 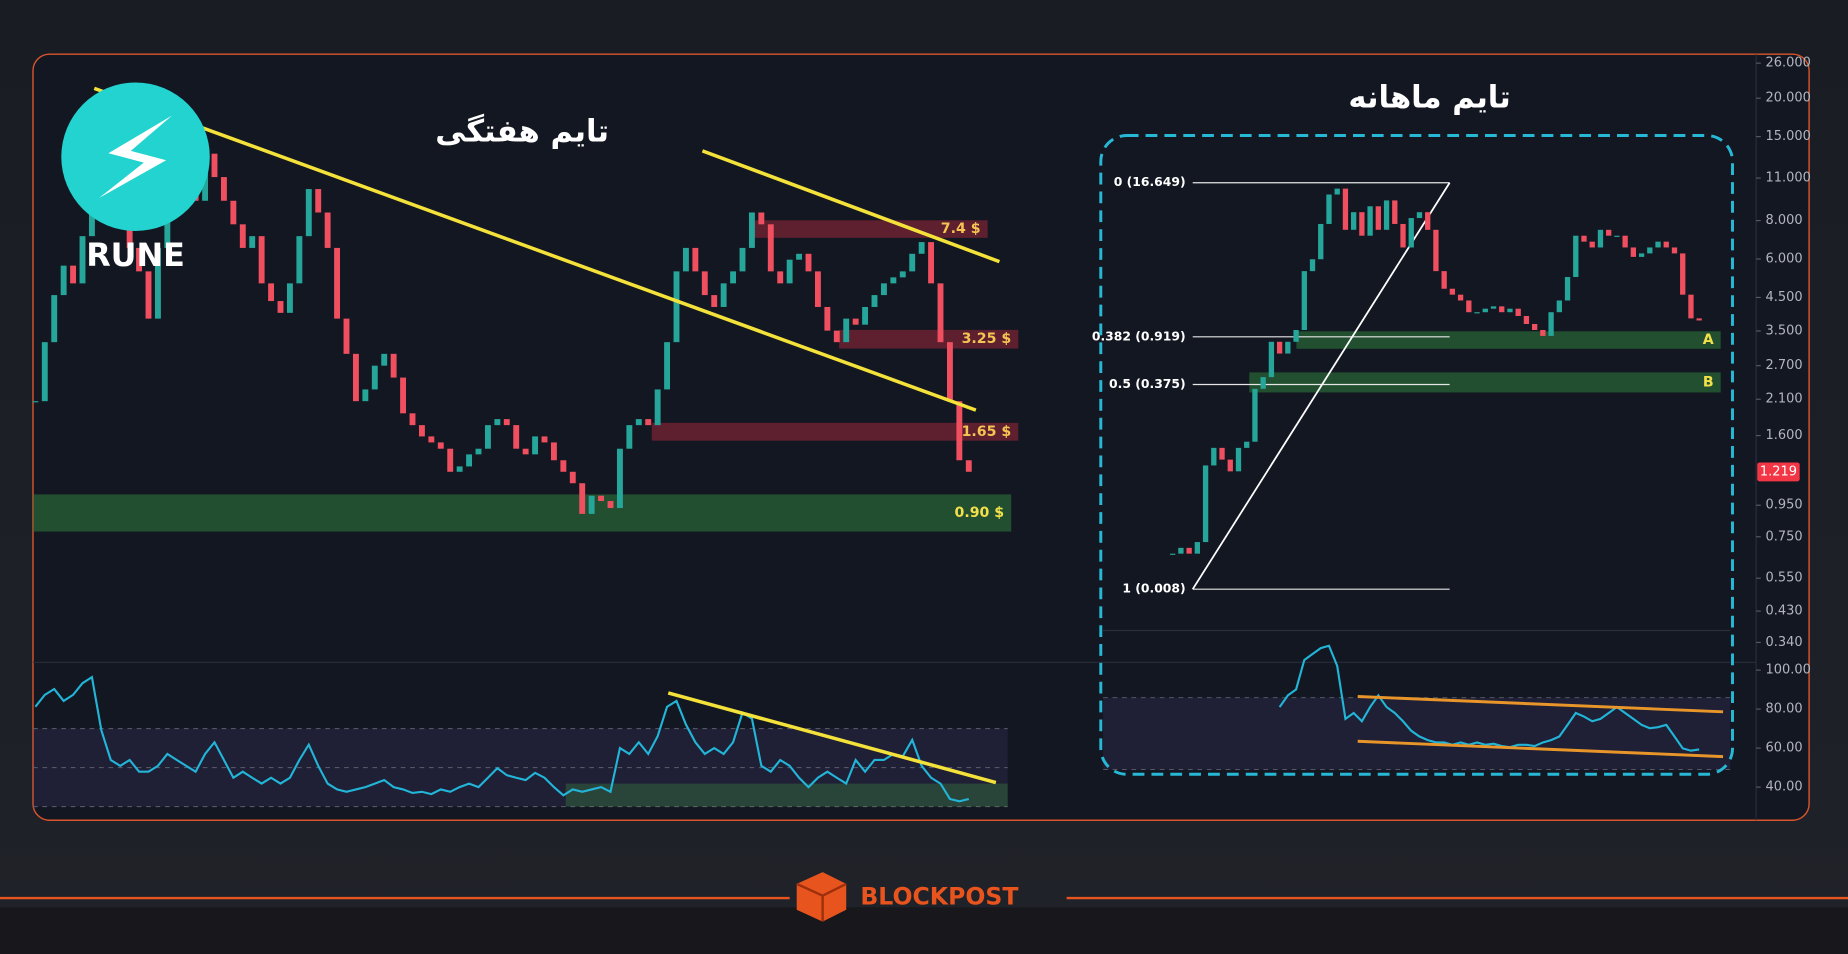 What do you see at coordinates (1788, 63) in the screenshot?
I see `y-tick-label: 26.000` at bounding box center [1788, 63].